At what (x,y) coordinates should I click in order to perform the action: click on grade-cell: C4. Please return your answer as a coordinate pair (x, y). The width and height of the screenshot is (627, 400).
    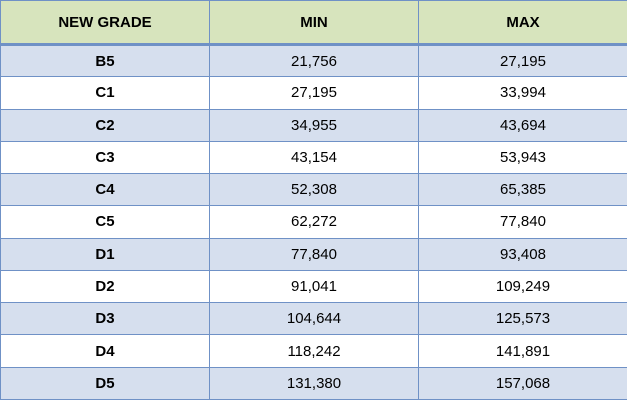
    Looking at the image, I should click on (105, 190).